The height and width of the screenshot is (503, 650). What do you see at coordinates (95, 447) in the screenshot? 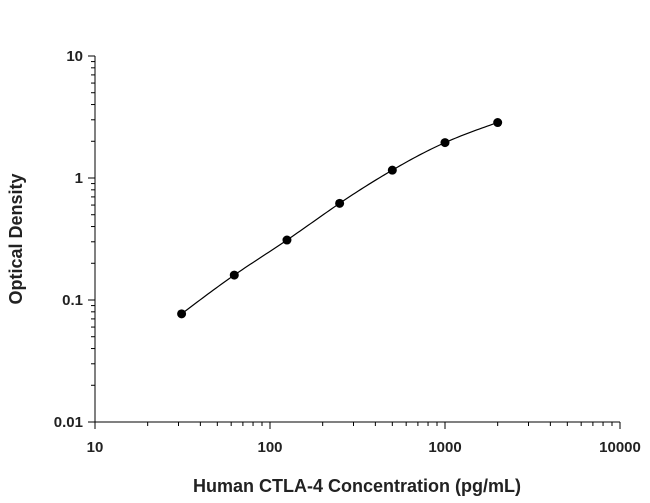
I see `x-tick-label: 10` at bounding box center [95, 447].